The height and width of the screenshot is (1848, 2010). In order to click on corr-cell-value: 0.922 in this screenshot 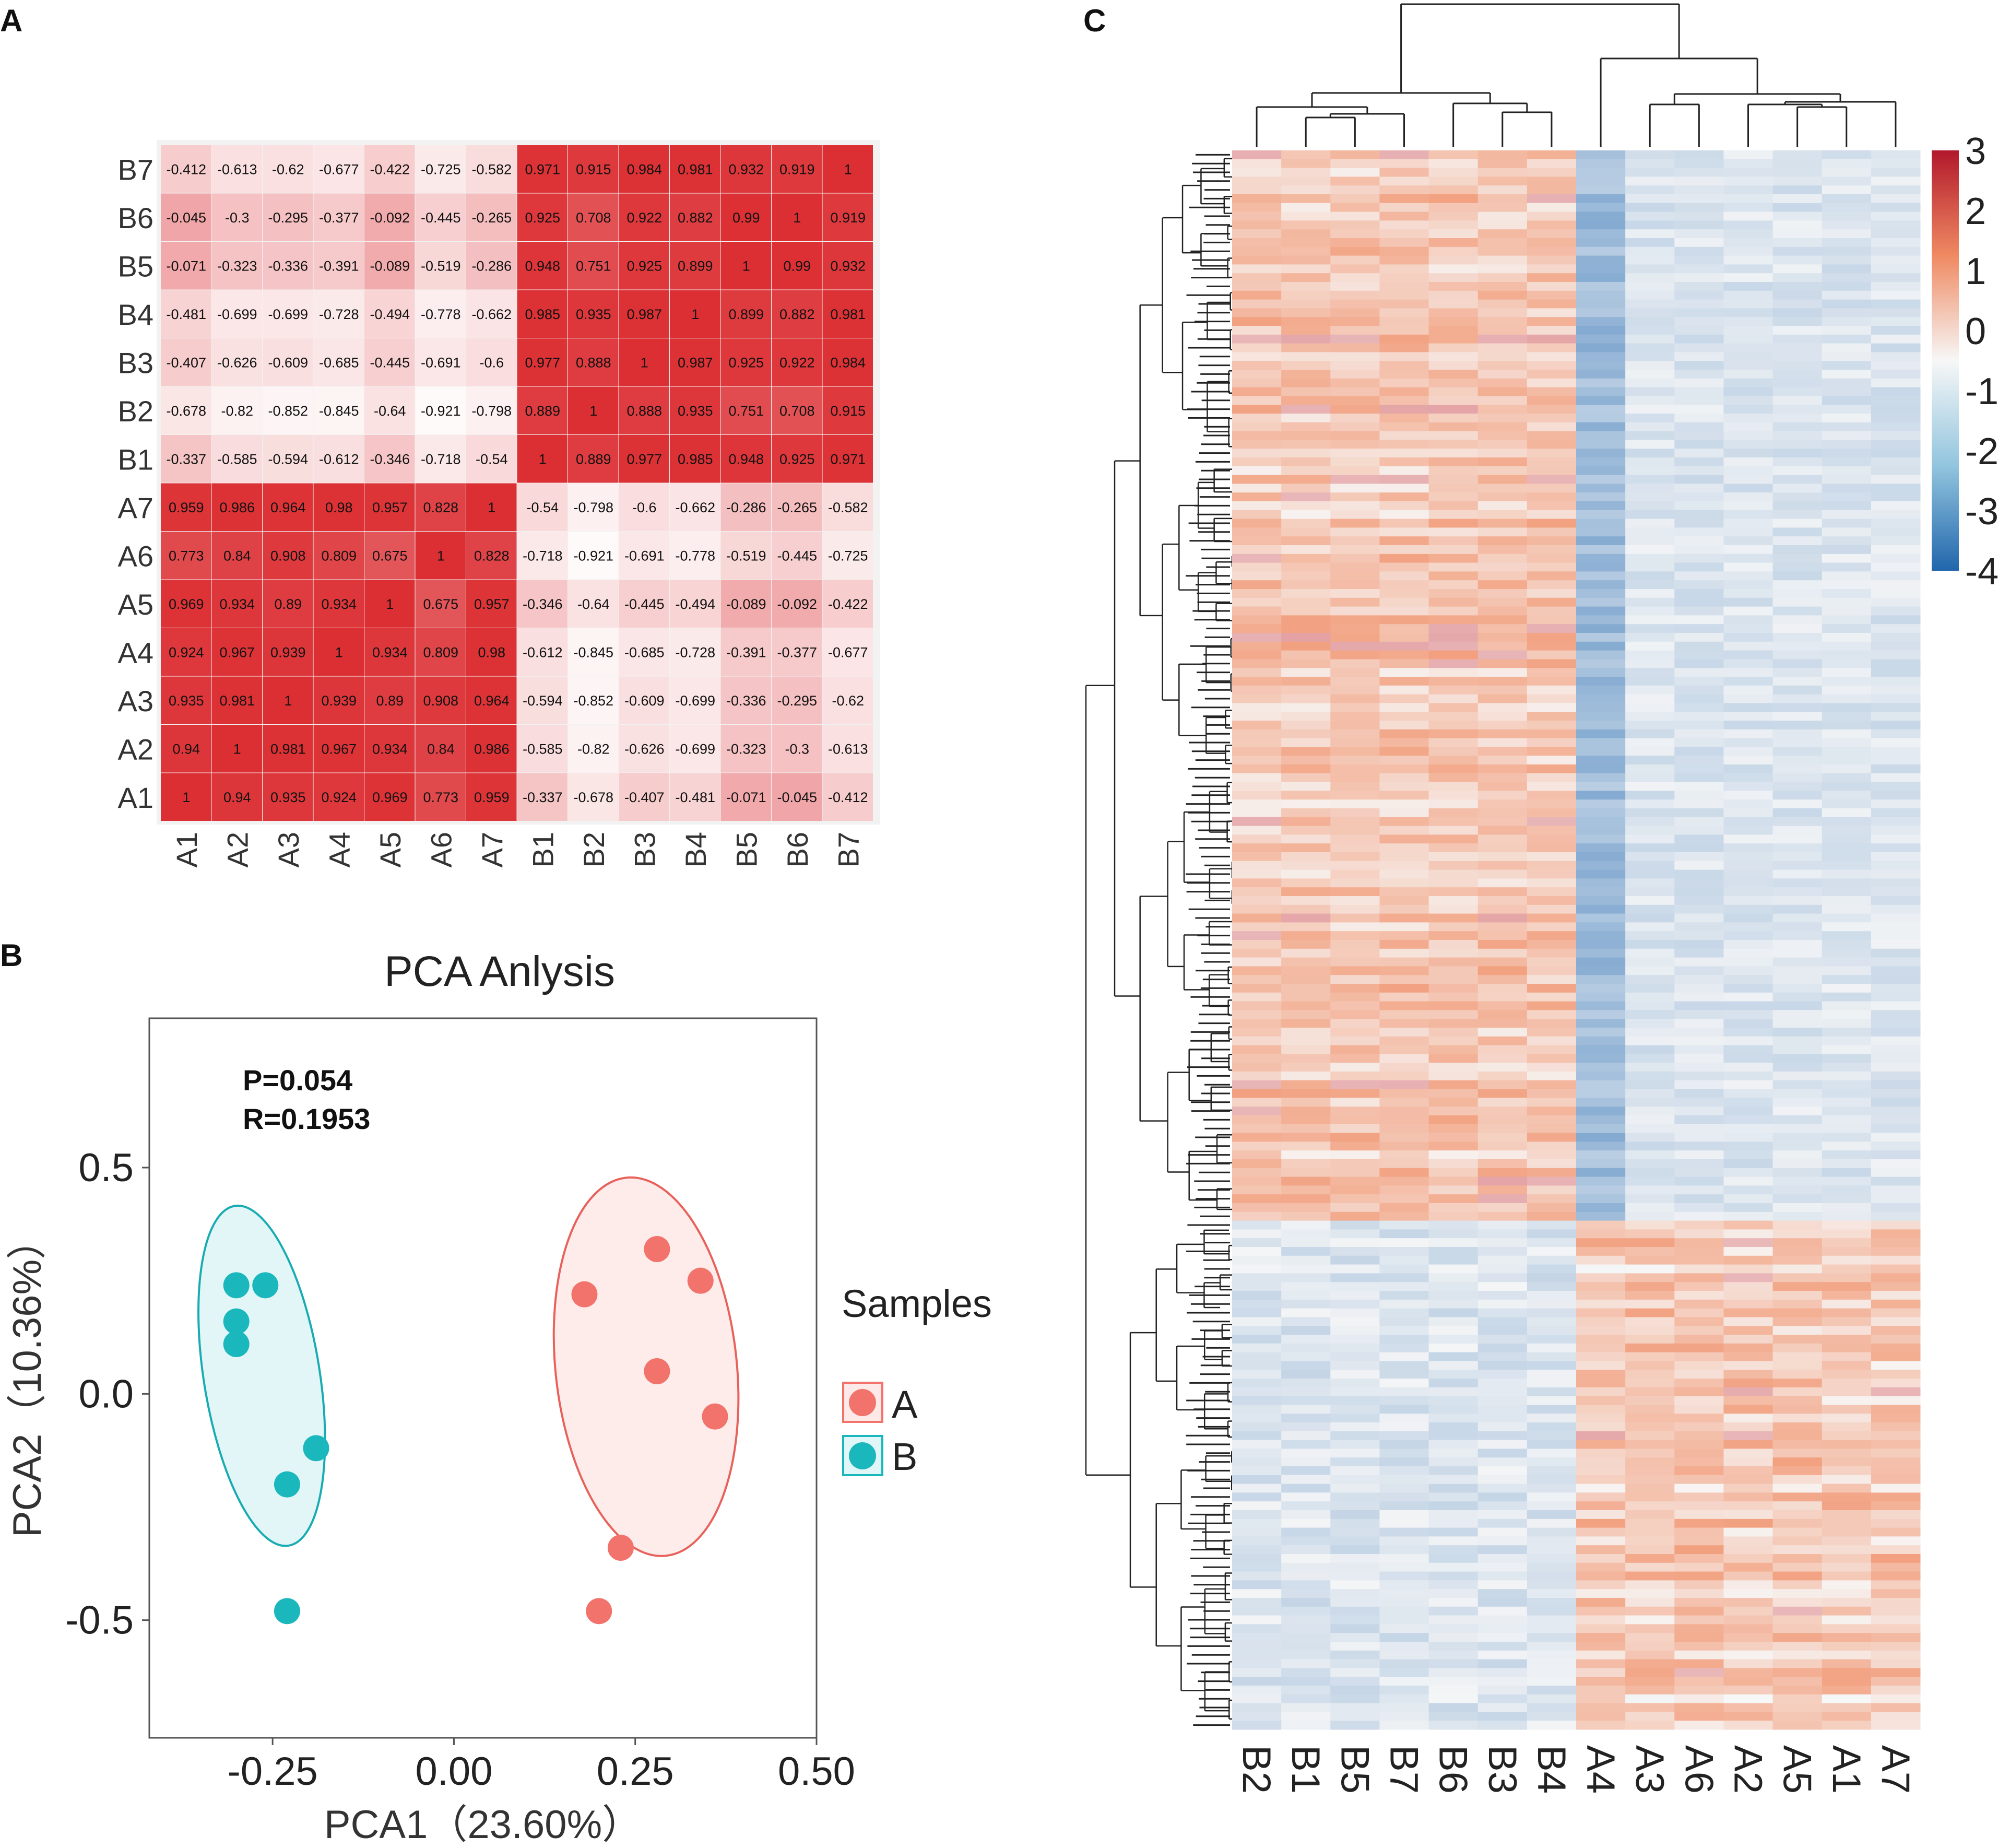, I will do `click(797, 362)`.